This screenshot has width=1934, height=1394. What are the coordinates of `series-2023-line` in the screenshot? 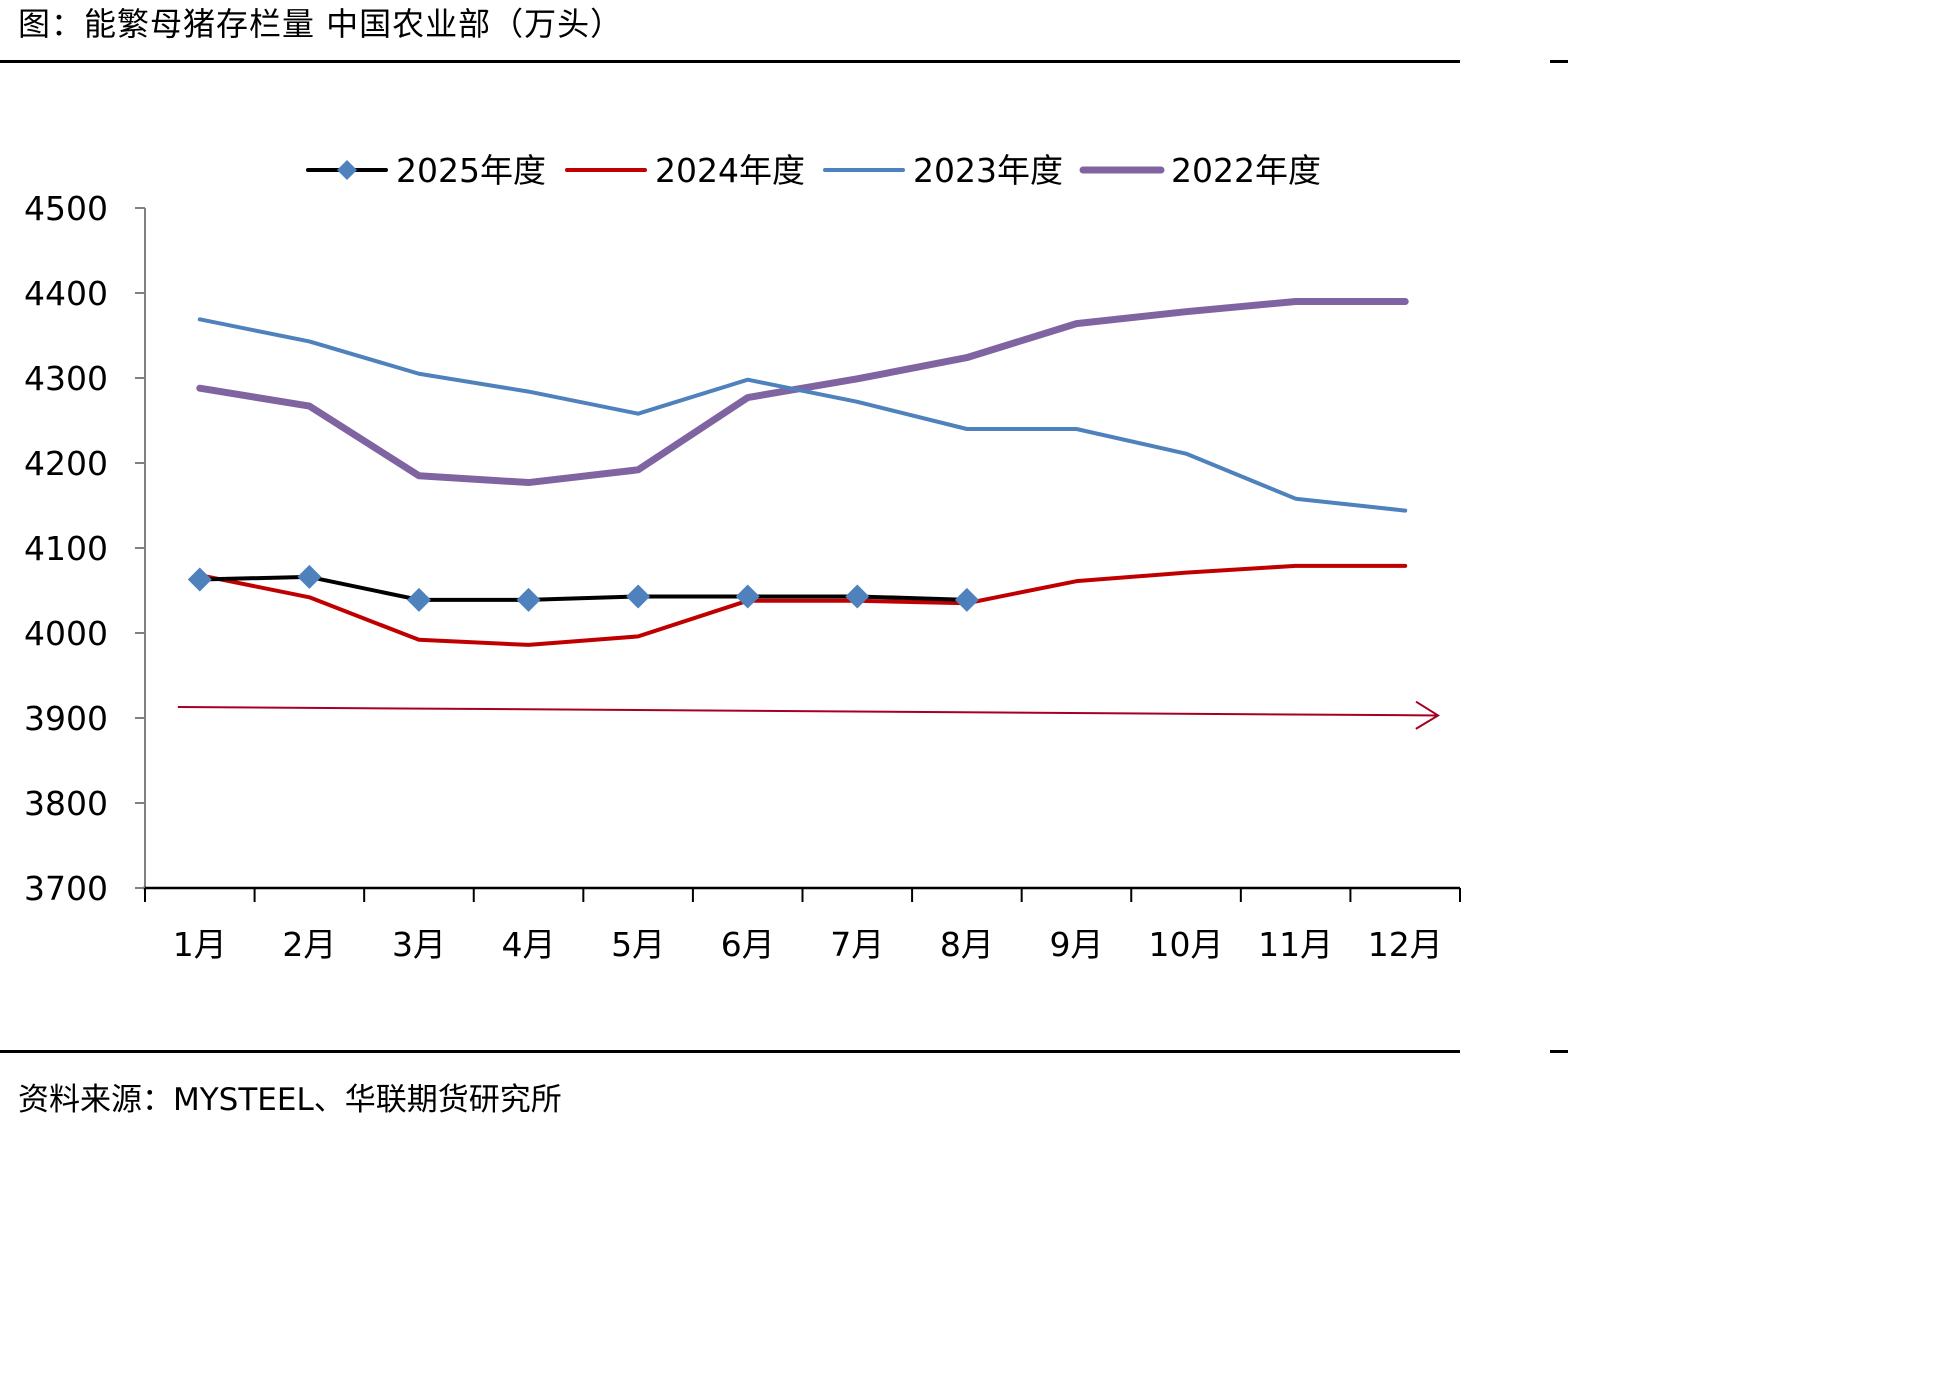 It's located at (802, 415).